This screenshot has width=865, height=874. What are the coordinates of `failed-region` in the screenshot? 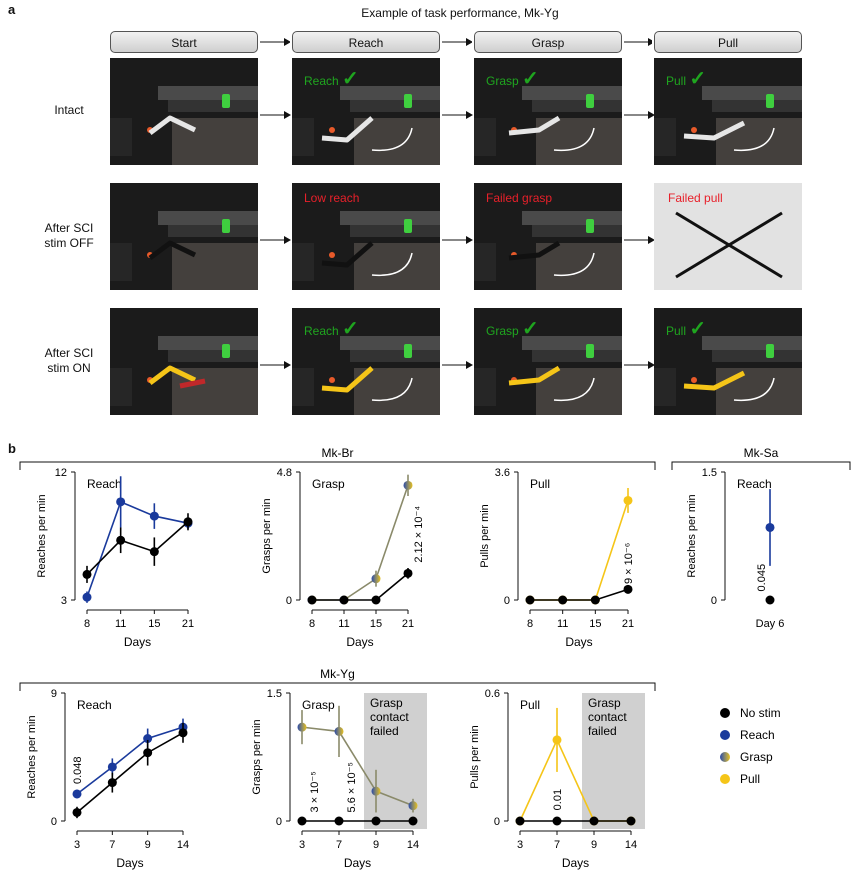 It's located at (613, 761).